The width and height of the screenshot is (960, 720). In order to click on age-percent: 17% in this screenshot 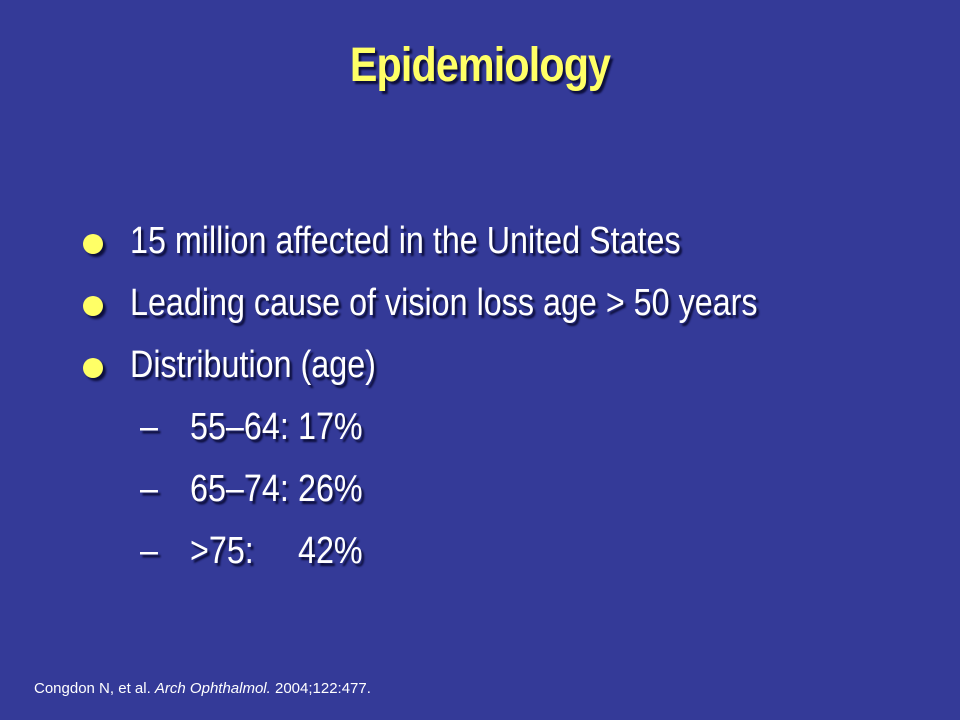, I will do `click(330, 427)`.